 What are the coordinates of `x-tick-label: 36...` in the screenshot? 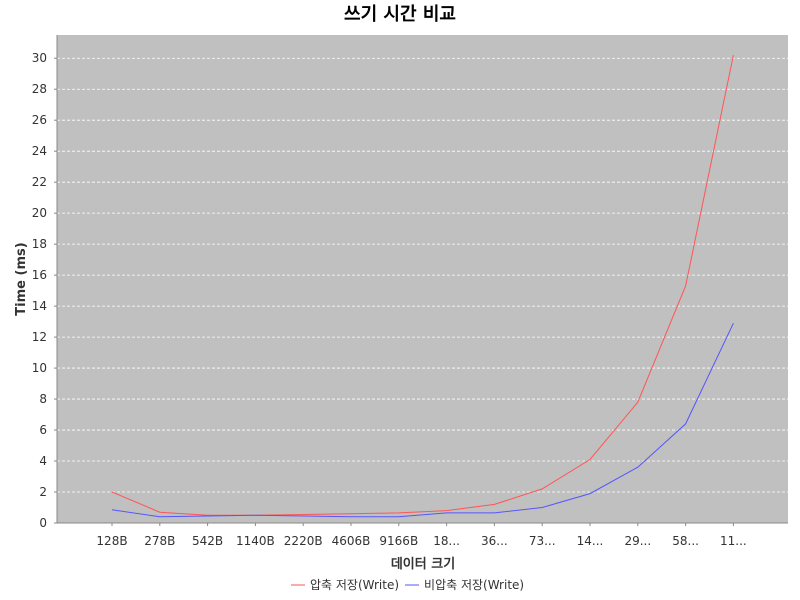 It's located at (494, 541).